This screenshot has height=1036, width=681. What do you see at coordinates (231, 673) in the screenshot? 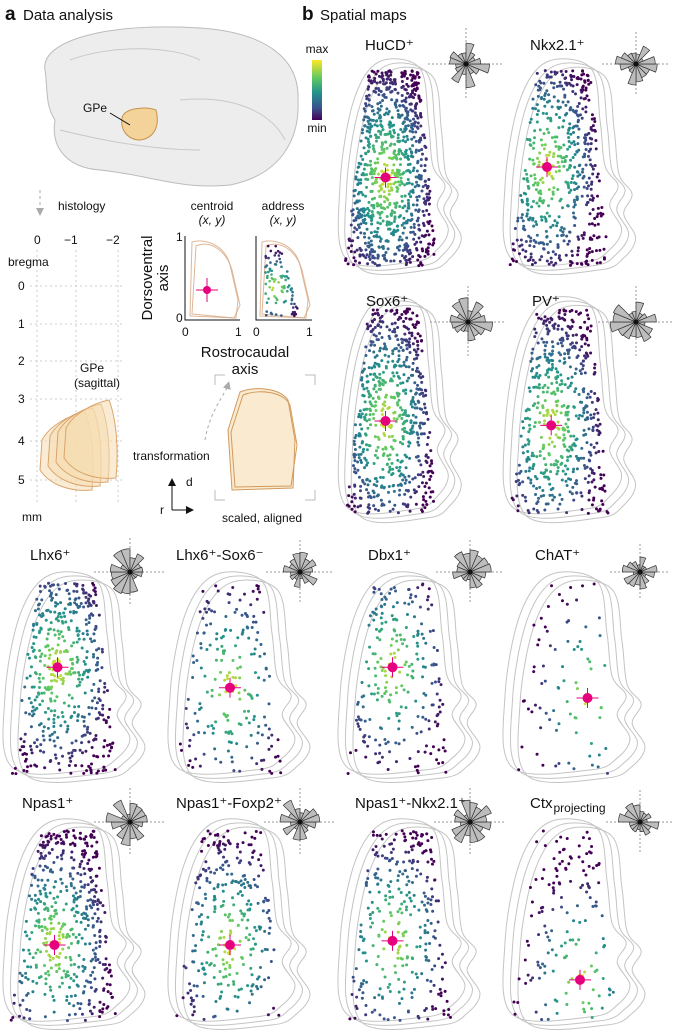
I see `gpe-outline` at bounding box center [231, 673].